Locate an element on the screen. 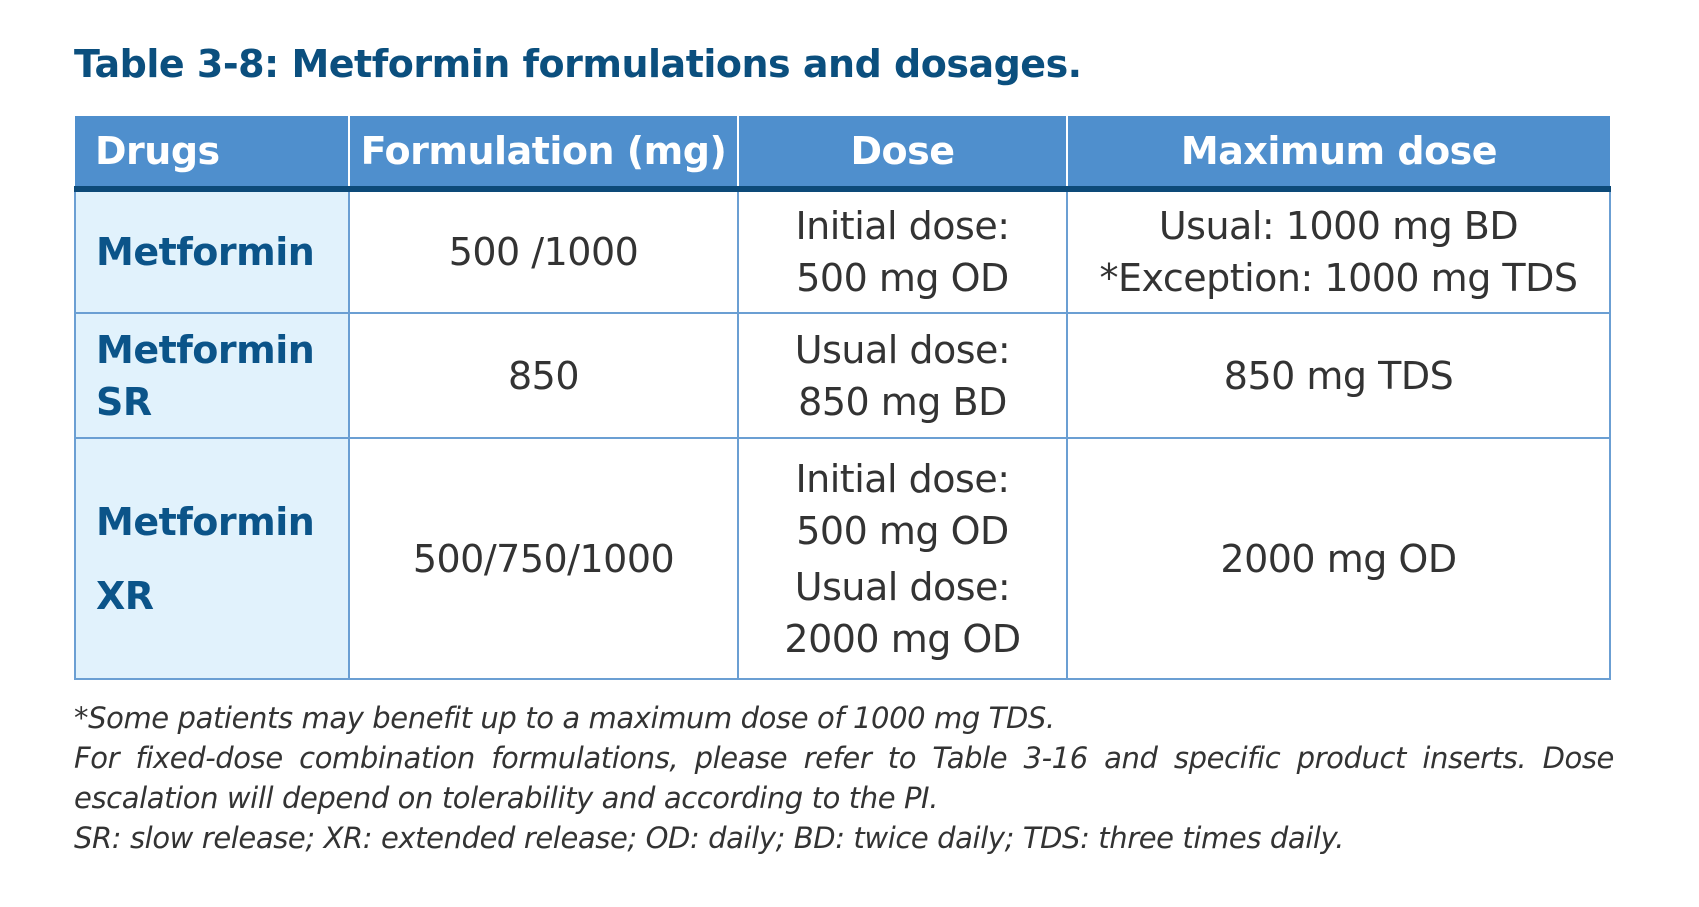  drug-cell: Metformin is located at coordinates (212, 251).